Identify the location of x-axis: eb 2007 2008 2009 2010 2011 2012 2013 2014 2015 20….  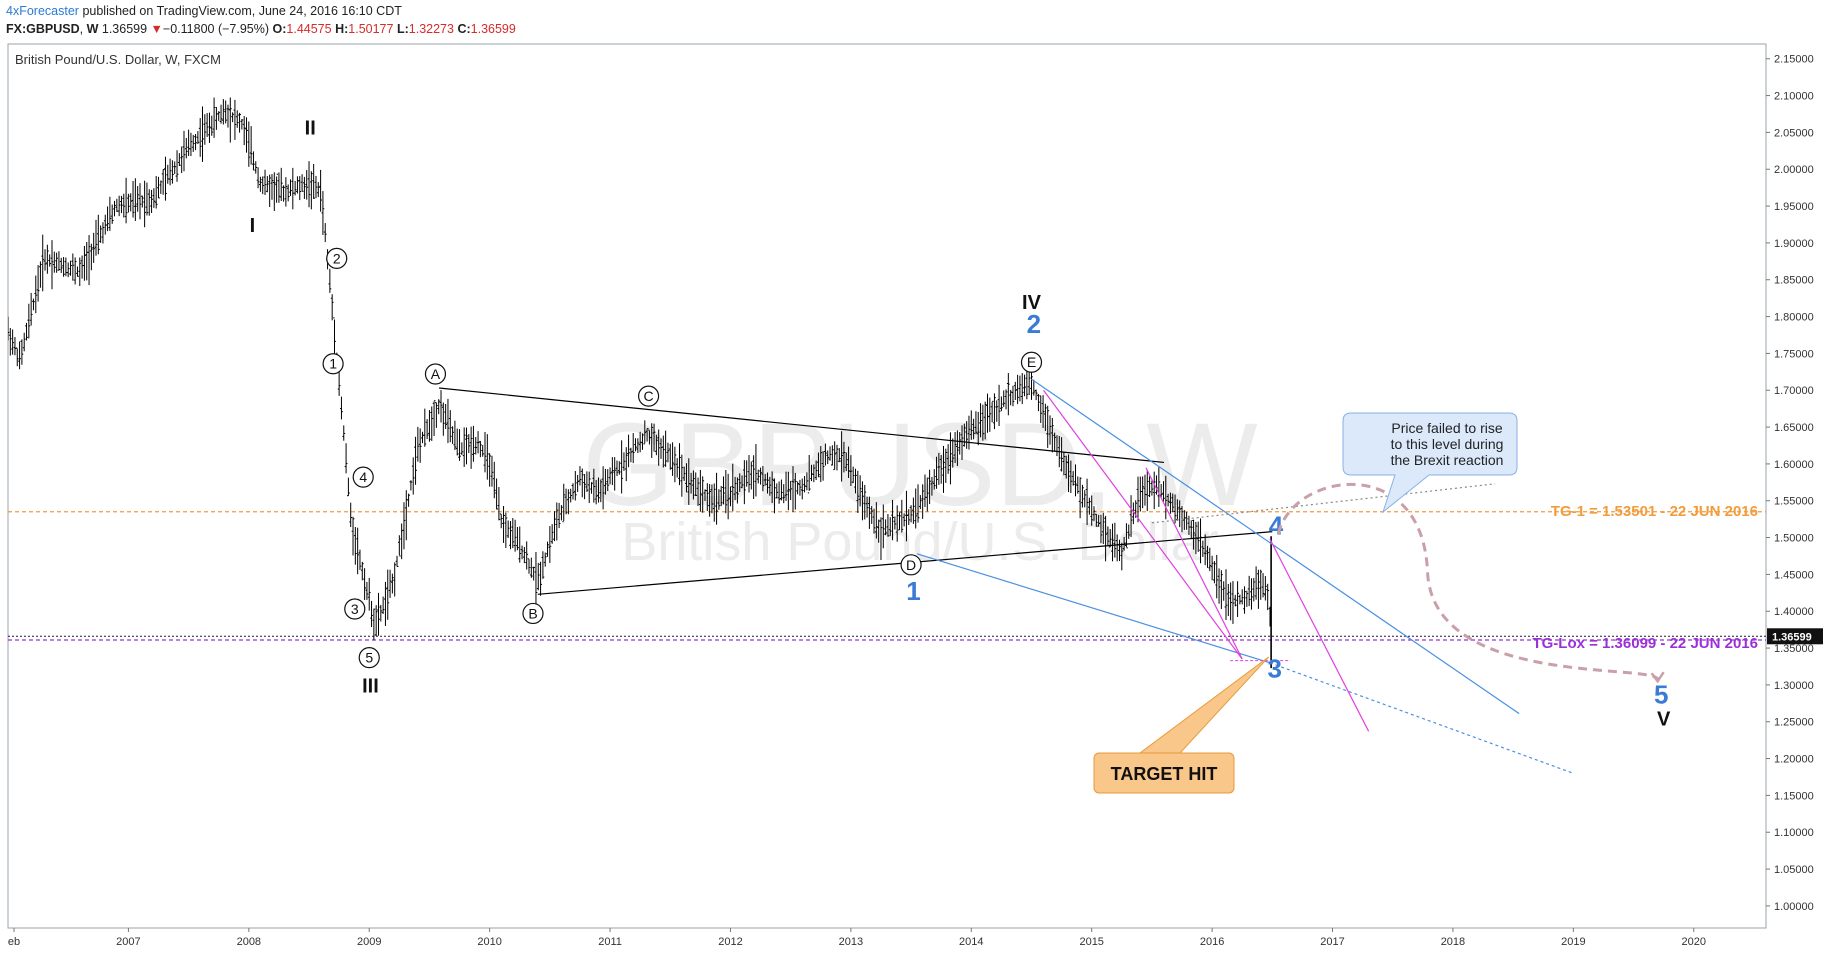
(857, 938).